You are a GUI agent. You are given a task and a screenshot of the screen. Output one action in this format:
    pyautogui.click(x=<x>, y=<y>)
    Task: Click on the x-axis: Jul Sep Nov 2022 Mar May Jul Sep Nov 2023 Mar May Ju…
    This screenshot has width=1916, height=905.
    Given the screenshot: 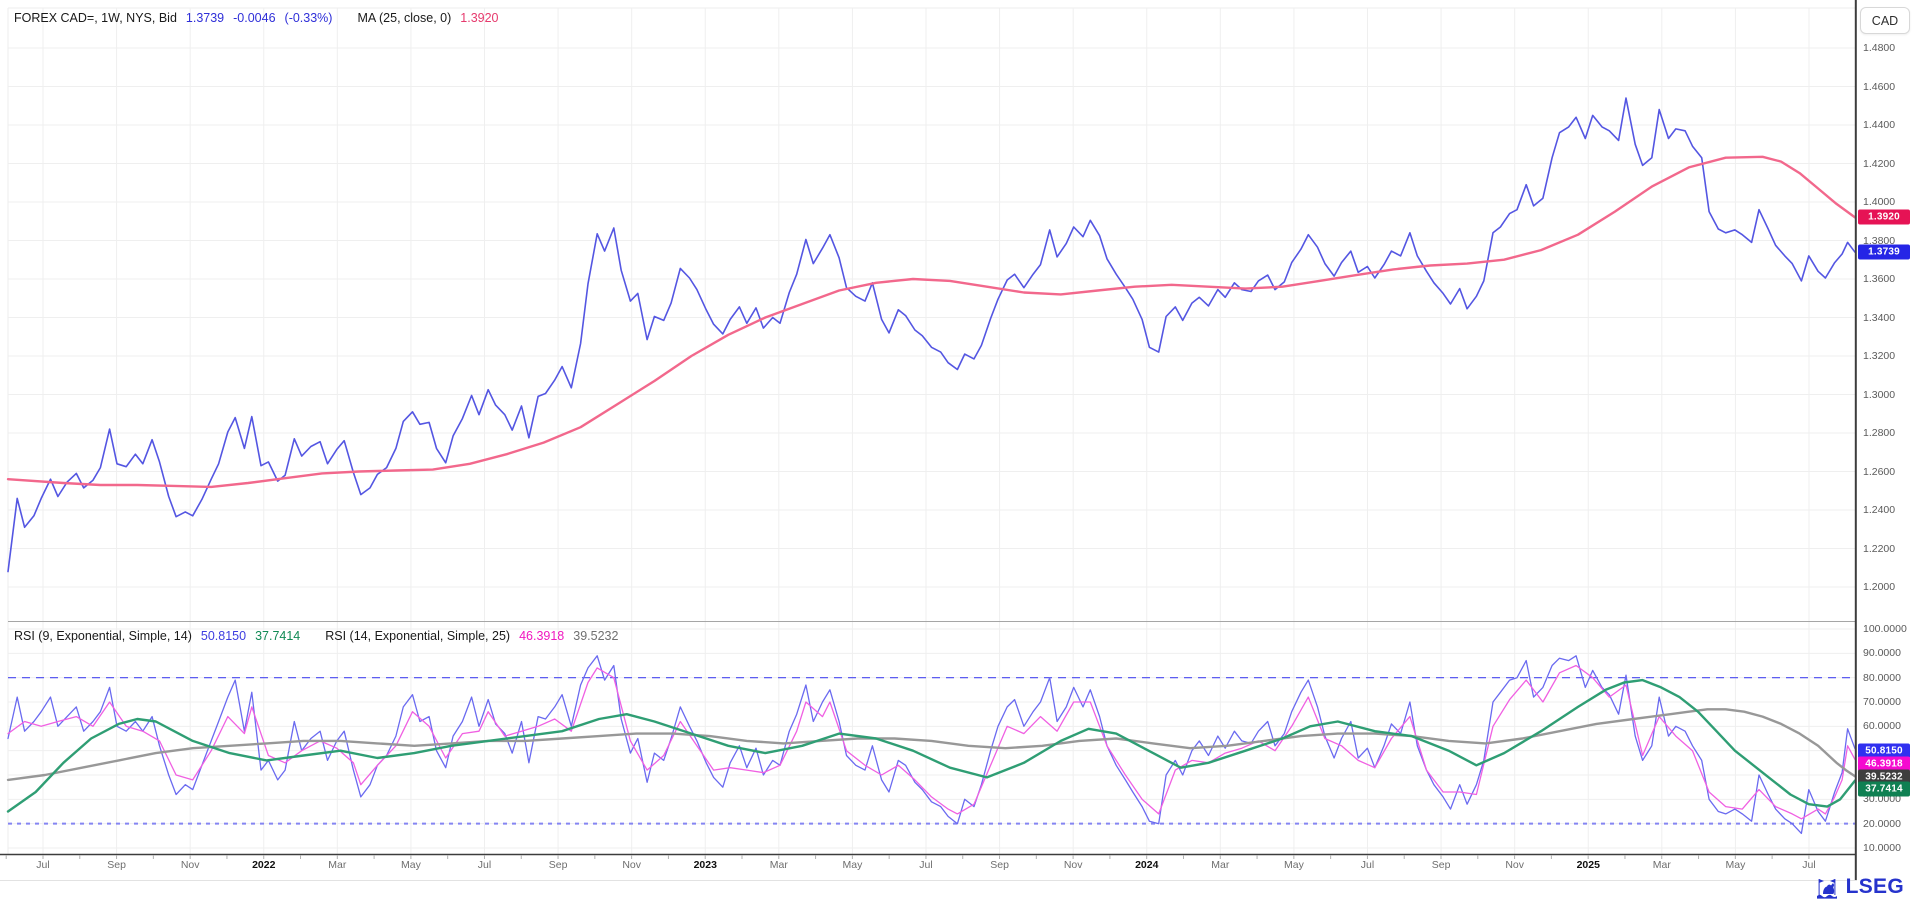 What is the action you would take?
    pyautogui.click(x=928, y=869)
    